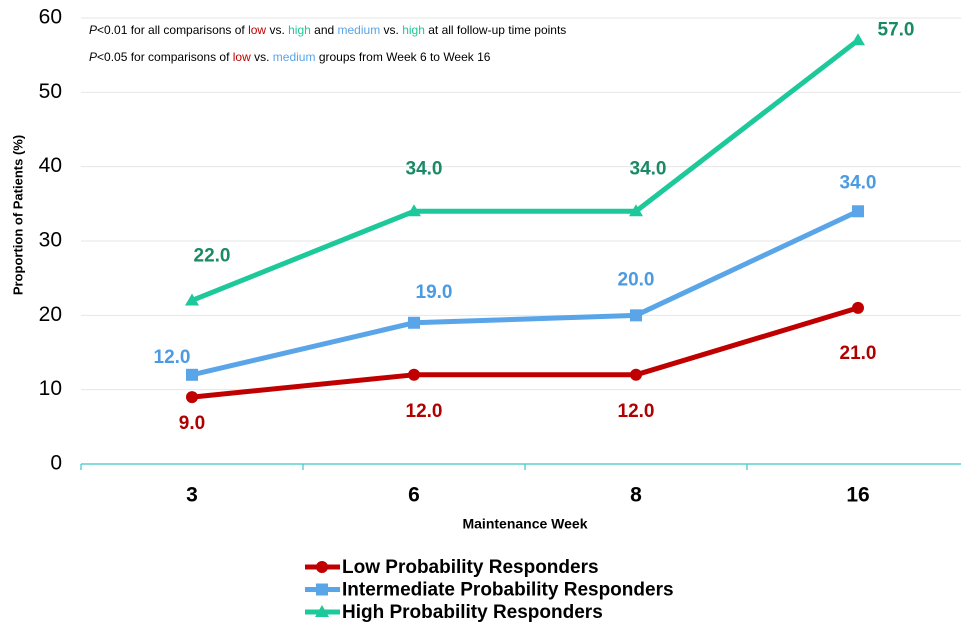 The height and width of the screenshot is (624, 961). I want to click on x-tick-label: 3, so click(192, 495).